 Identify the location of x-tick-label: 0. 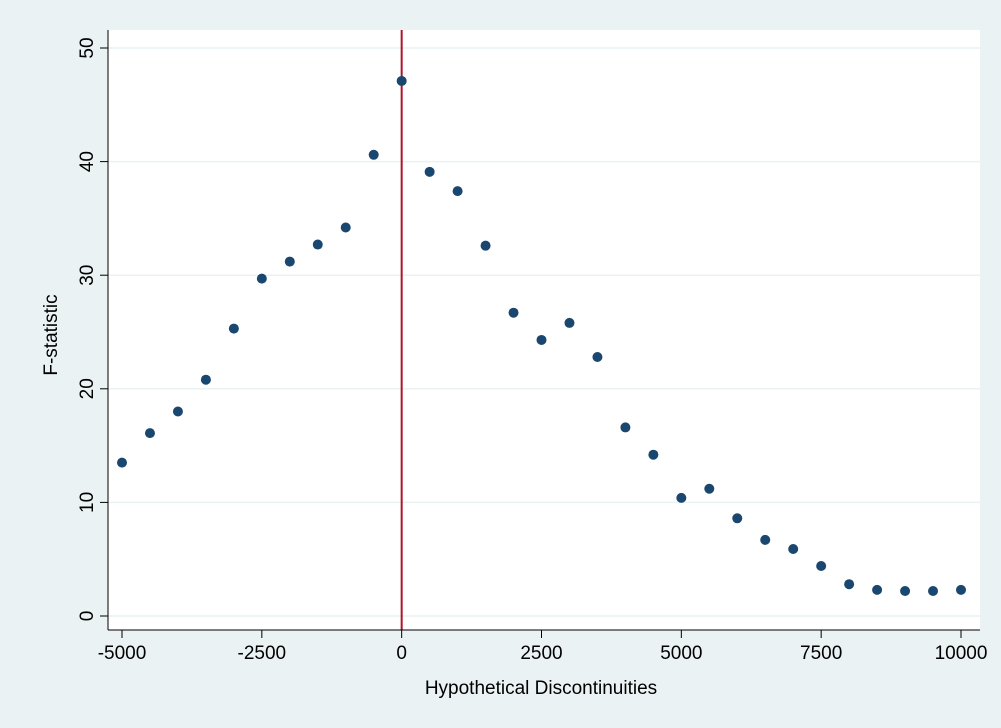
(401, 653).